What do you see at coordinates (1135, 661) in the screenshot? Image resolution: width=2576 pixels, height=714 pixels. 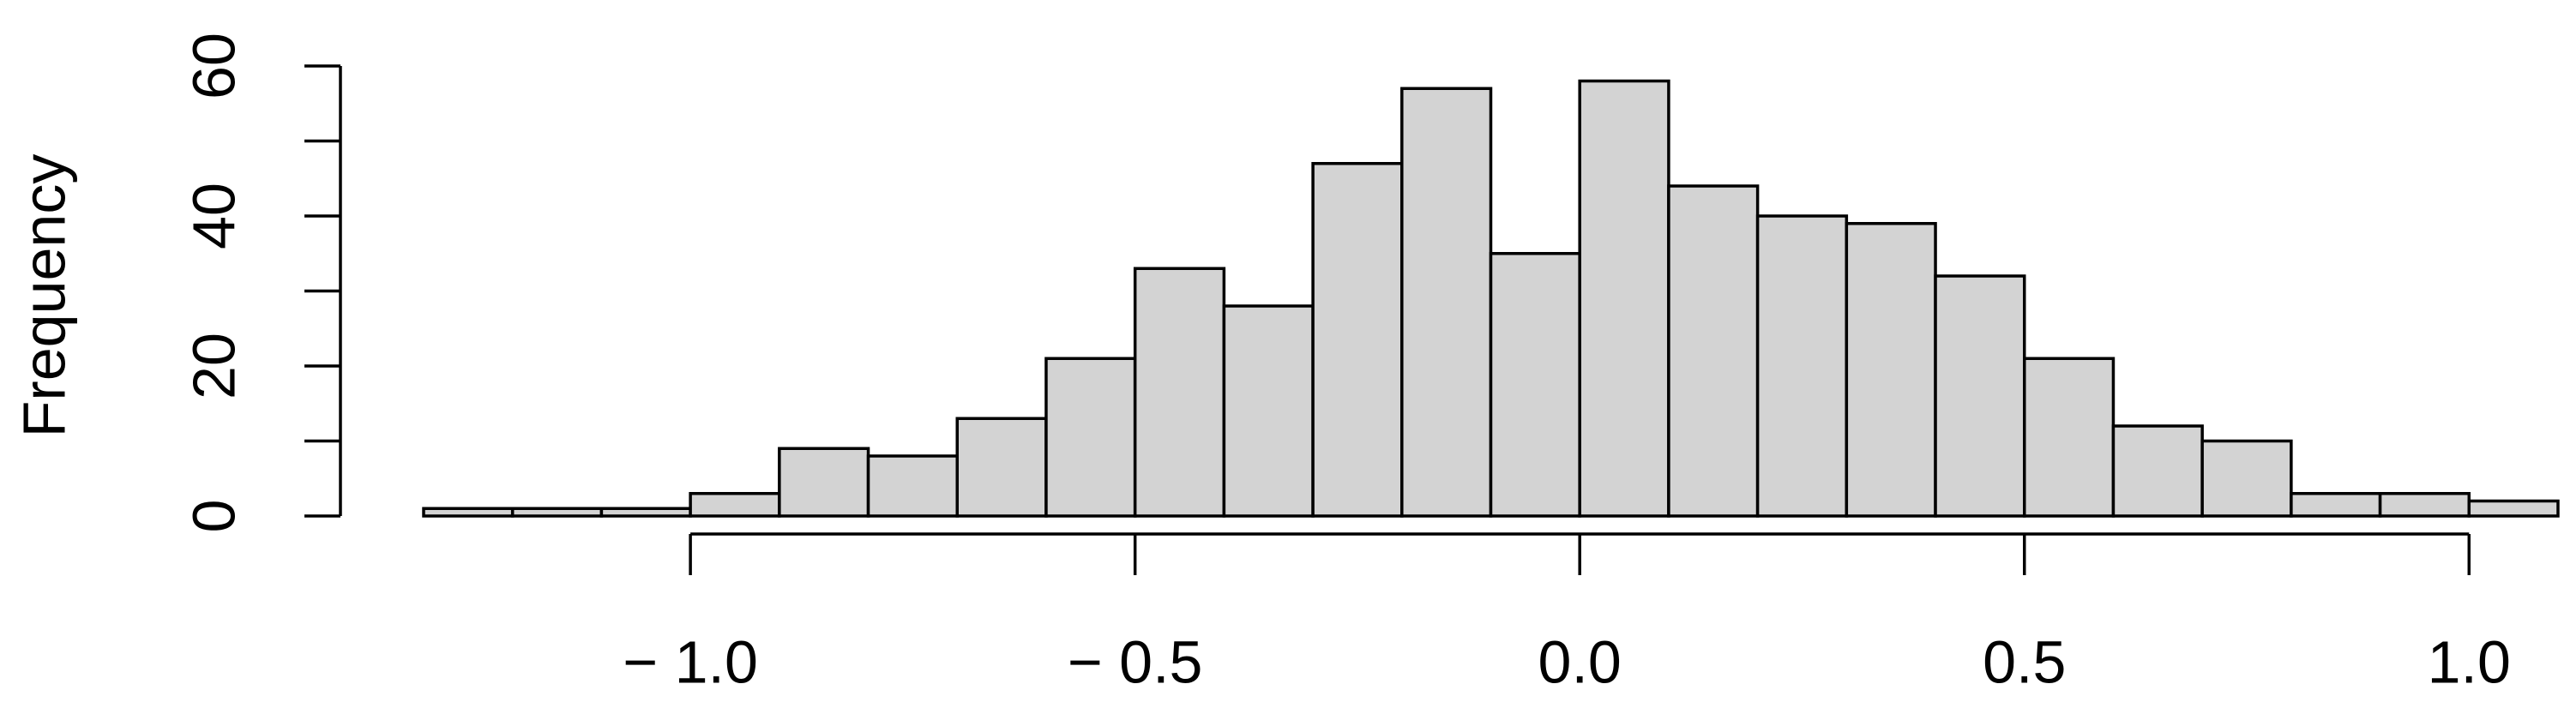 I see `x-tick-label: − 0.5` at bounding box center [1135, 661].